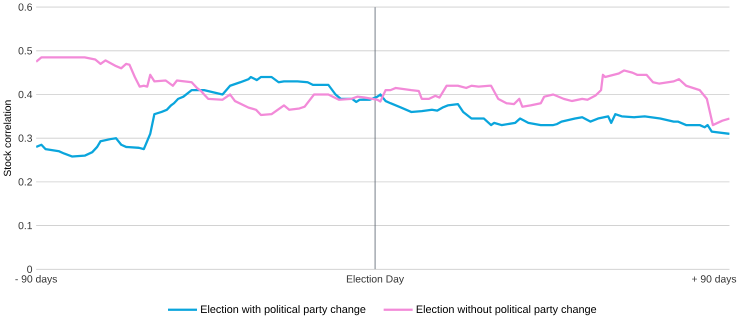 The height and width of the screenshot is (319, 740). Describe the element at coordinates (714, 280) in the screenshot. I see `x-tick-label: + 90 days` at that location.